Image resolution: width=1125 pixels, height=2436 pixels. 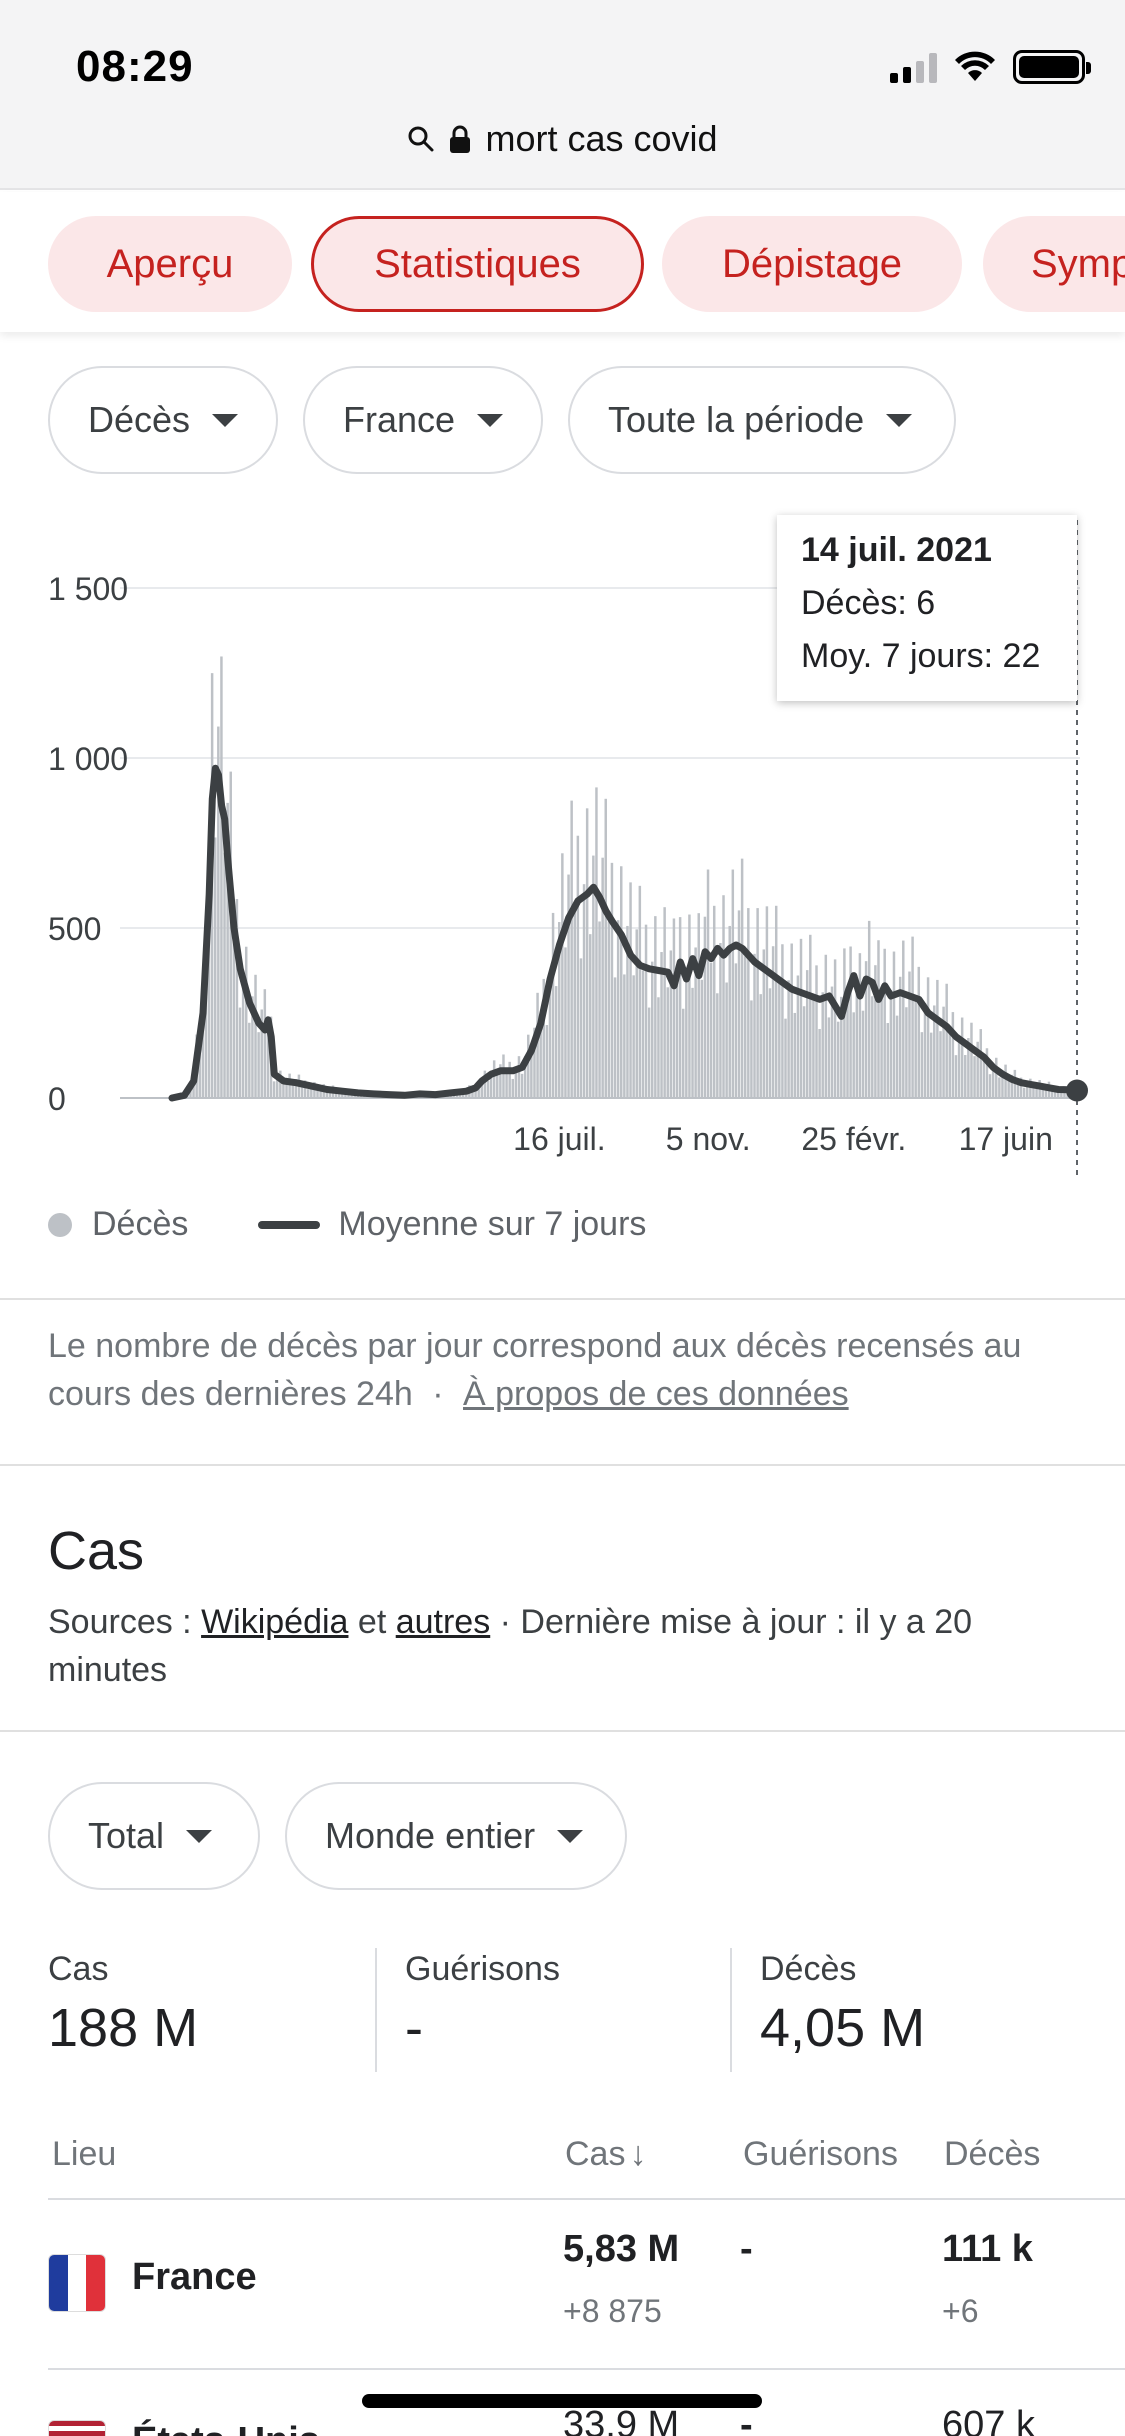 I want to click on stat-deaths-value: 4,05 M, so click(x=843, y=2028).